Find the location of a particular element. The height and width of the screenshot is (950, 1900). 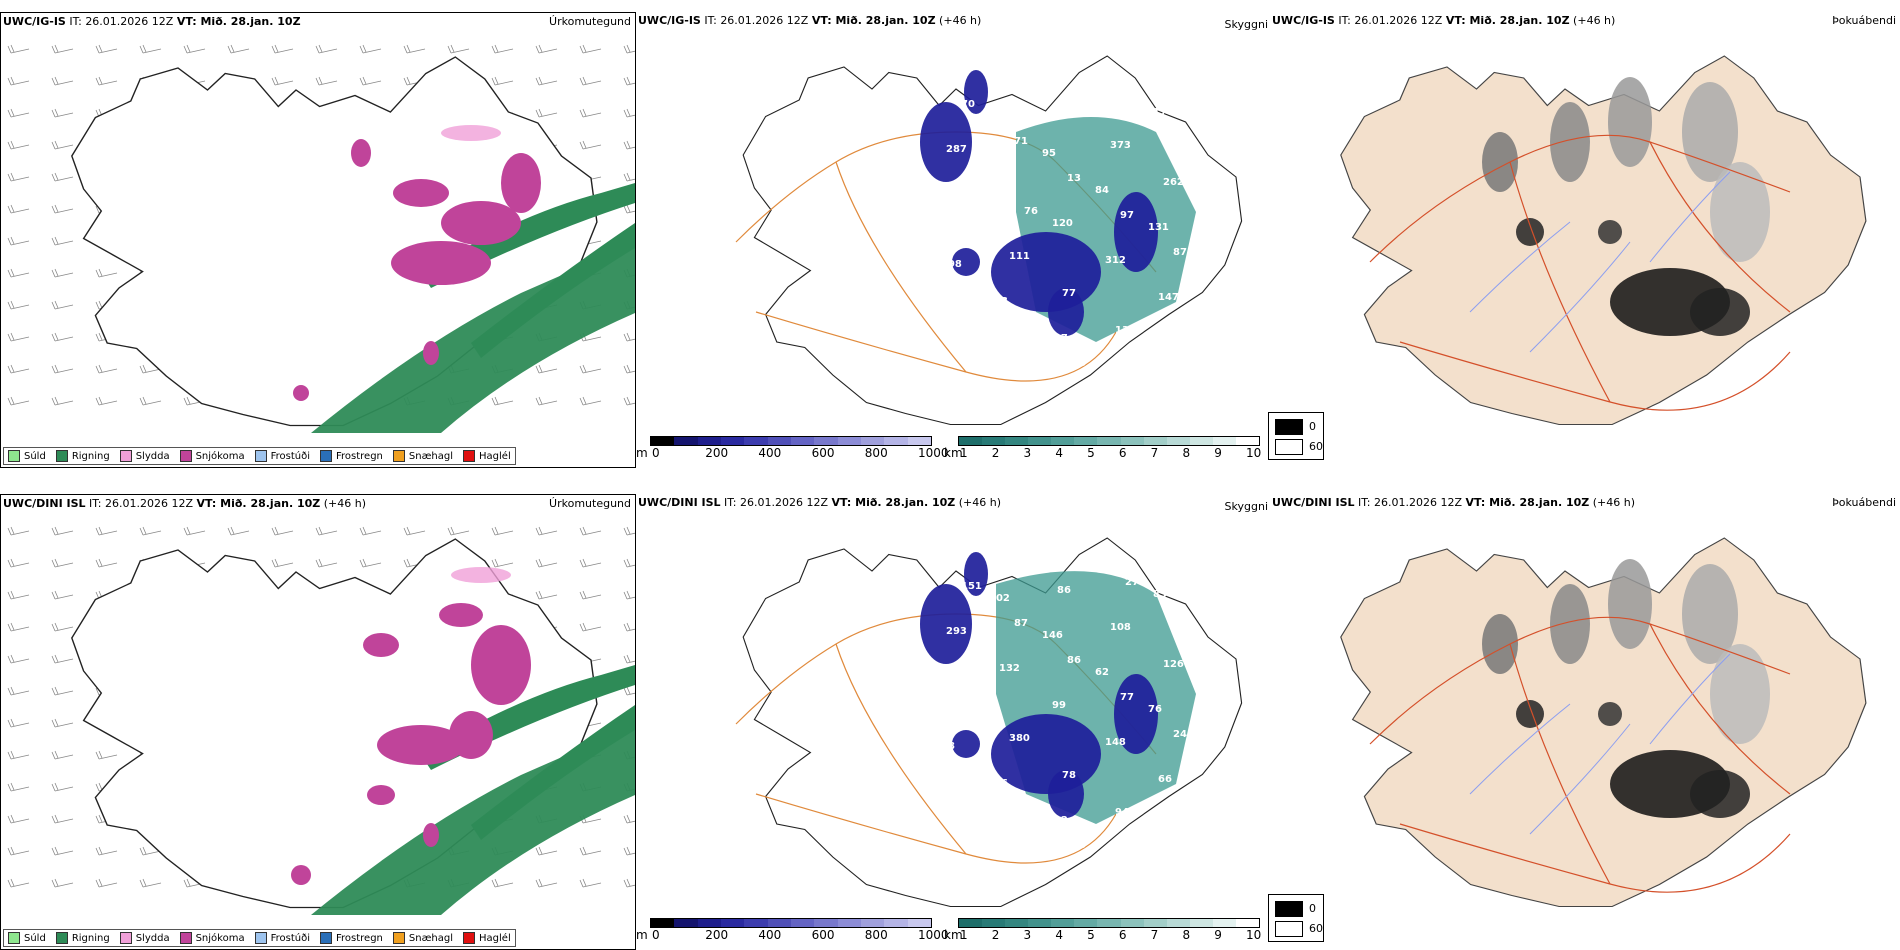

cloudbase-value: 94 is located at coordinates (1122, 812).